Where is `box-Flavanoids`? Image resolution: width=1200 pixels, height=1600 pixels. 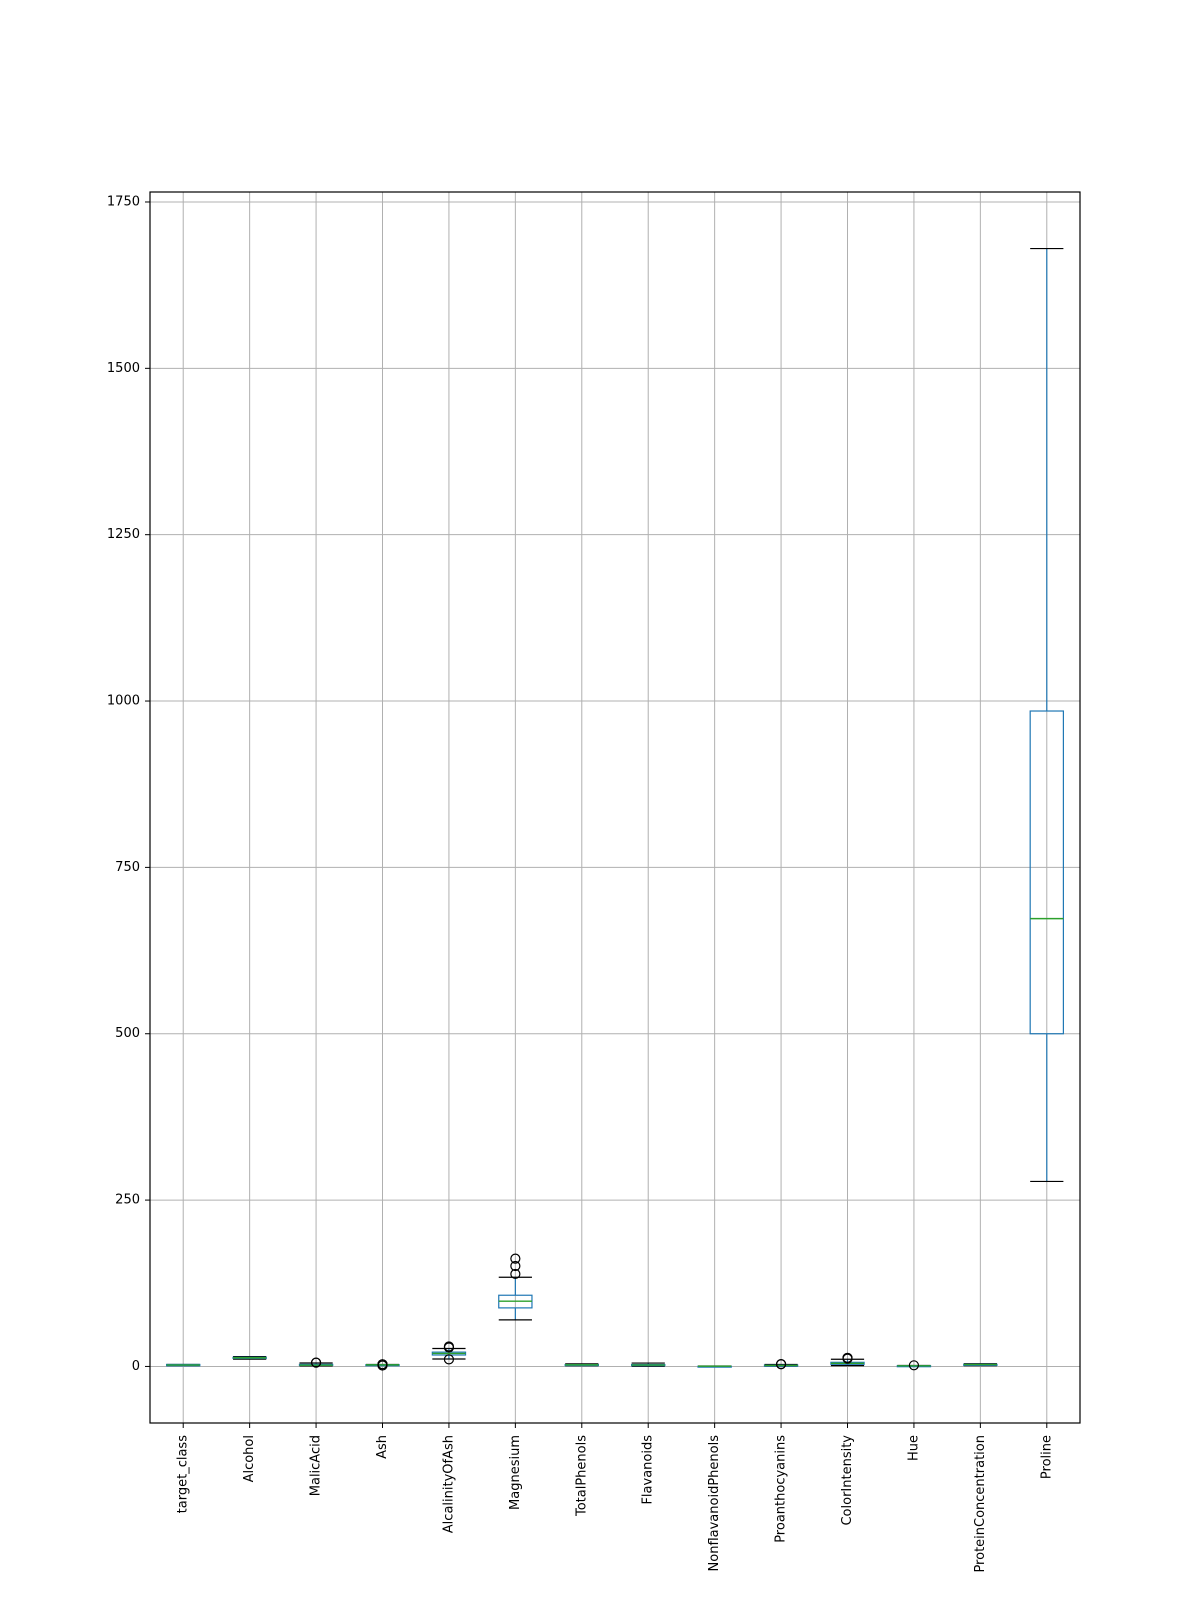
box-Flavanoids is located at coordinates (648, 1364).